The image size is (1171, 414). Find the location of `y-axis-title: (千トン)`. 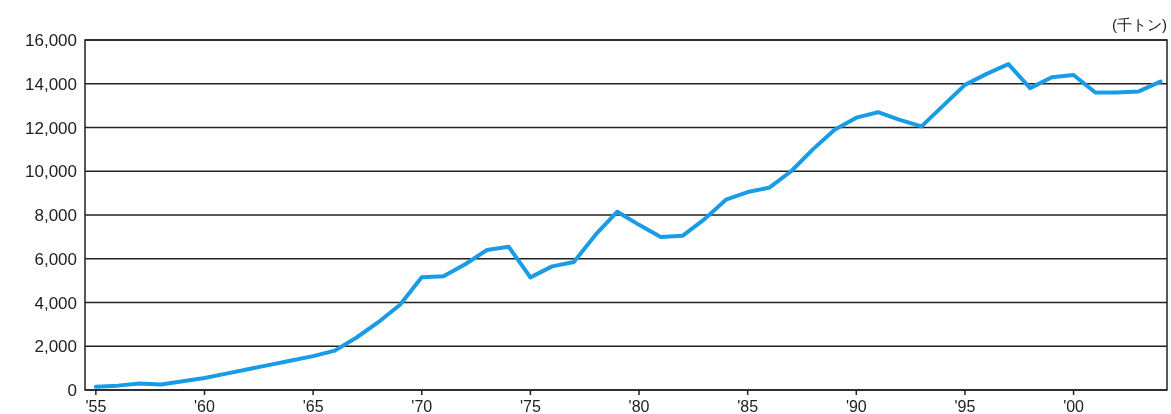

y-axis-title: (千トン) is located at coordinates (1139, 24).